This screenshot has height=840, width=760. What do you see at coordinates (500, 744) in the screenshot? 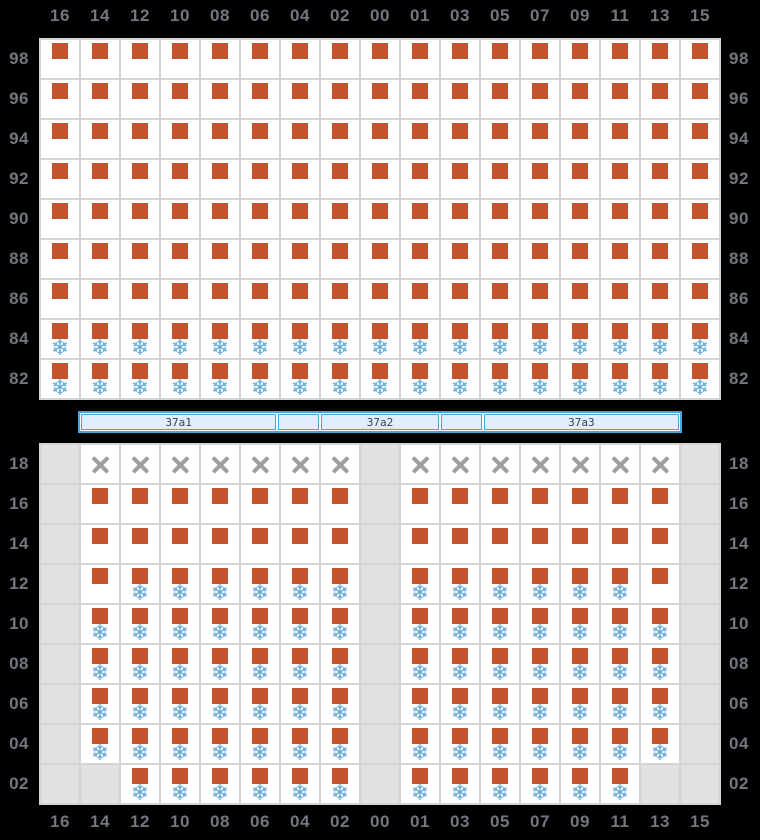
I see `slot-04-05: ❄` at bounding box center [500, 744].